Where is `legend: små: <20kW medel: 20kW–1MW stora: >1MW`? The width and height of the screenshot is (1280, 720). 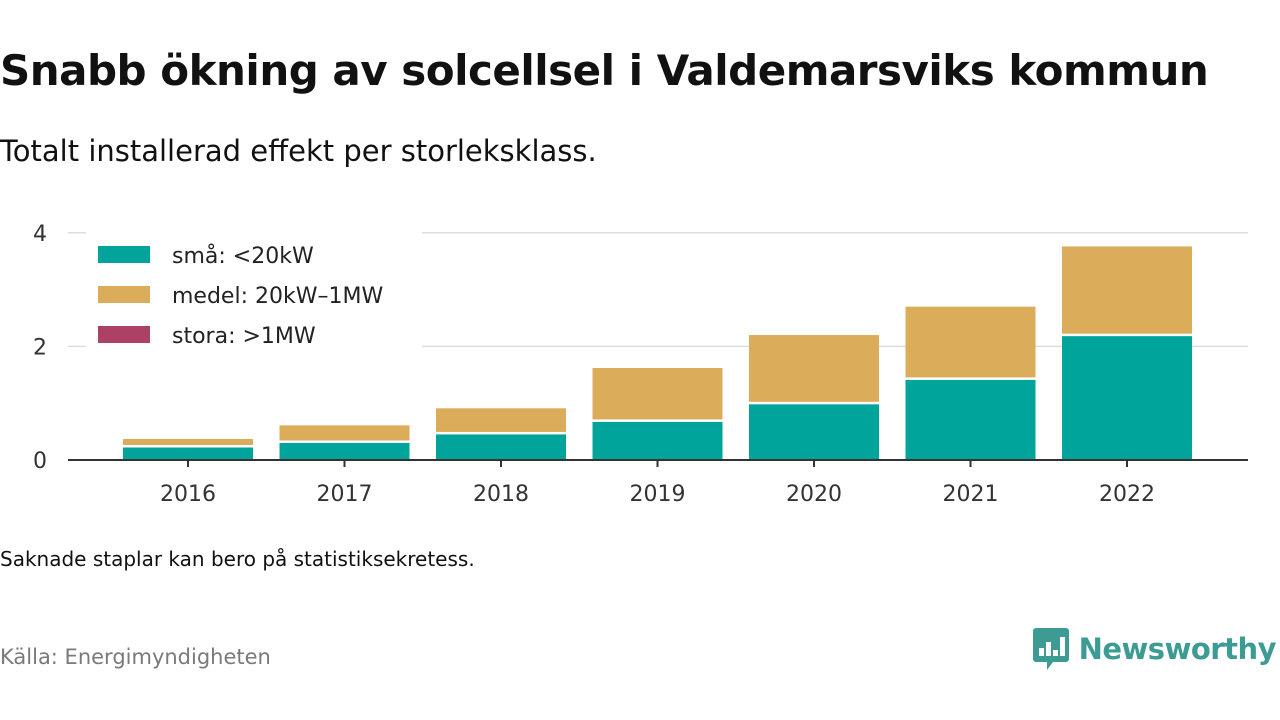 legend: små: <20kW medel: 20kW–1MW stora: >1MW is located at coordinates (254, 289).